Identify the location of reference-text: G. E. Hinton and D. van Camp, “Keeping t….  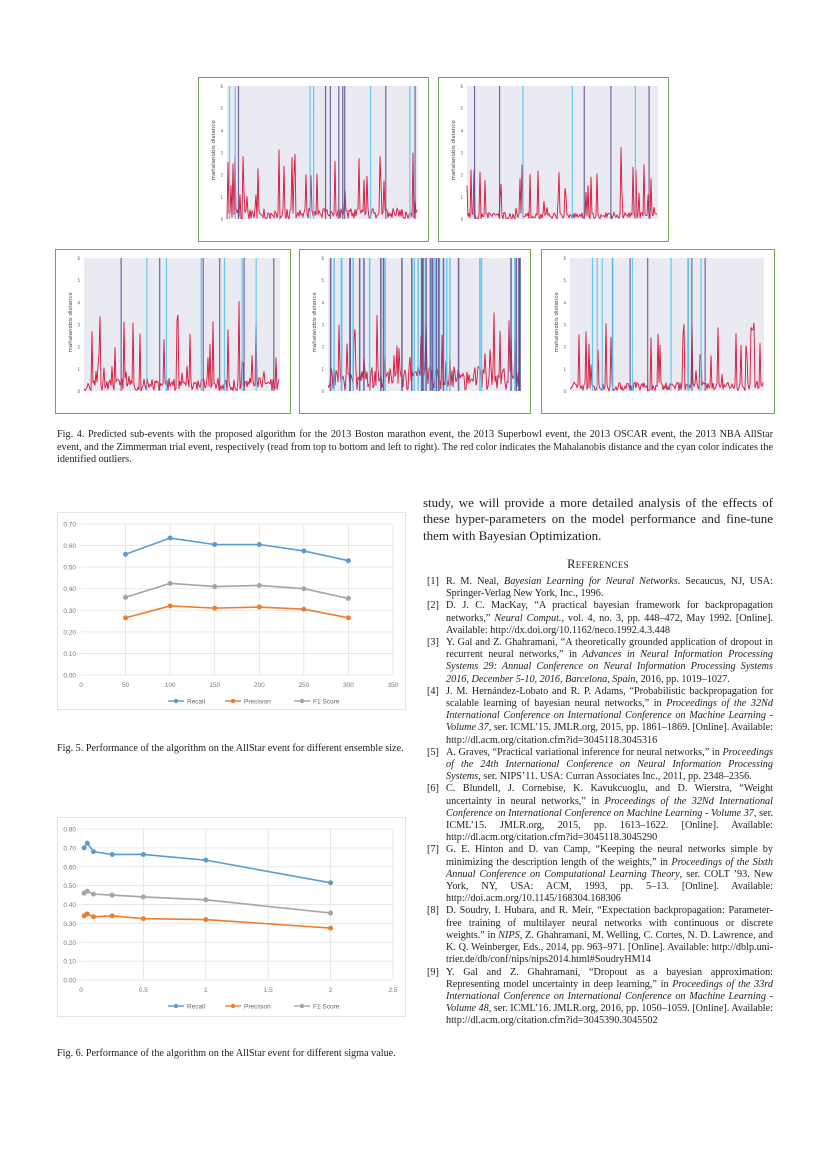
(610, 874).